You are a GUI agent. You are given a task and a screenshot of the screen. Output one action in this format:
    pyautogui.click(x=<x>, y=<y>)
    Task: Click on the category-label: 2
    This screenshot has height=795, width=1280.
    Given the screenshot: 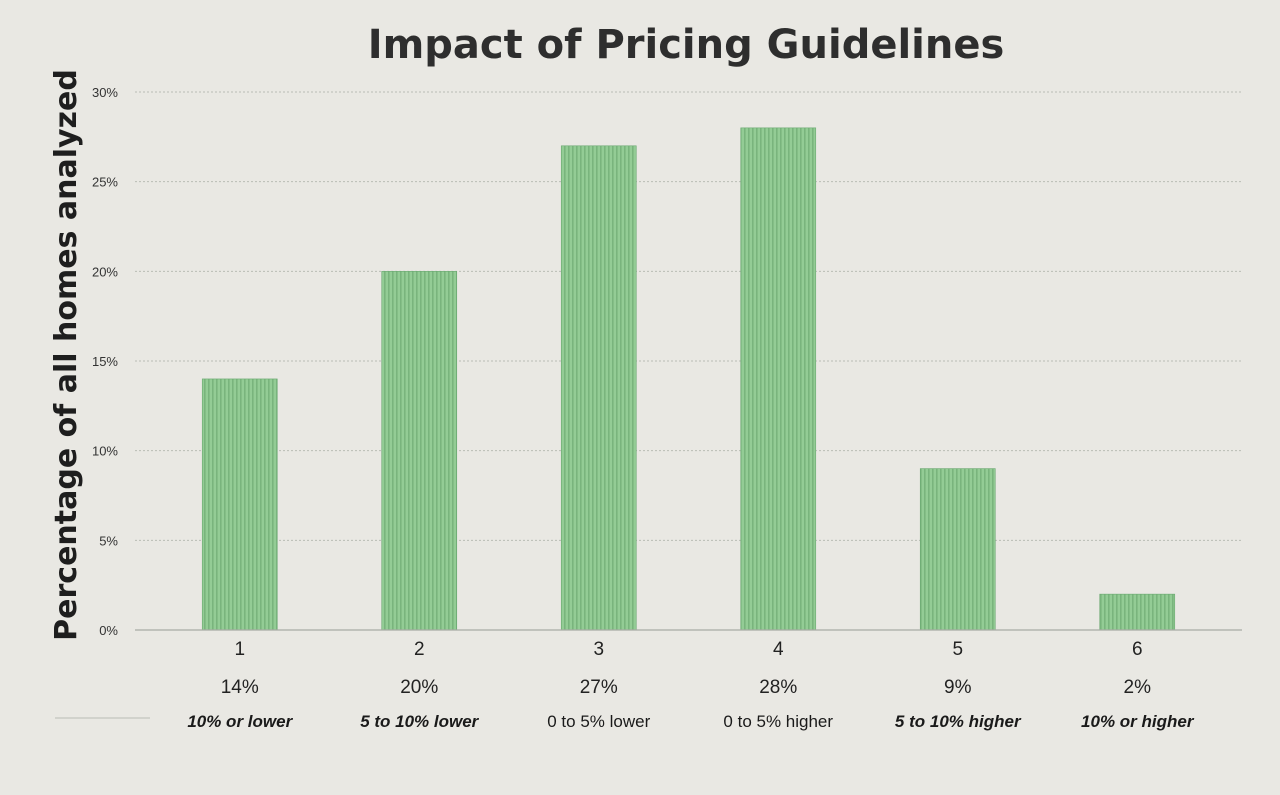 What is the action you would take?
    pyautogui.click(x=419, y=649)
    